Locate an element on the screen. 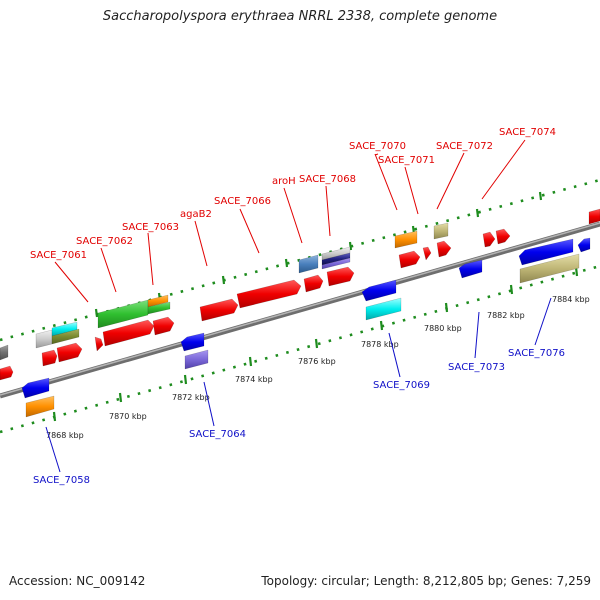 This screenshot has height=600, width=600. kbp-label: 7884 kbp is located at coordinates (571, 299).